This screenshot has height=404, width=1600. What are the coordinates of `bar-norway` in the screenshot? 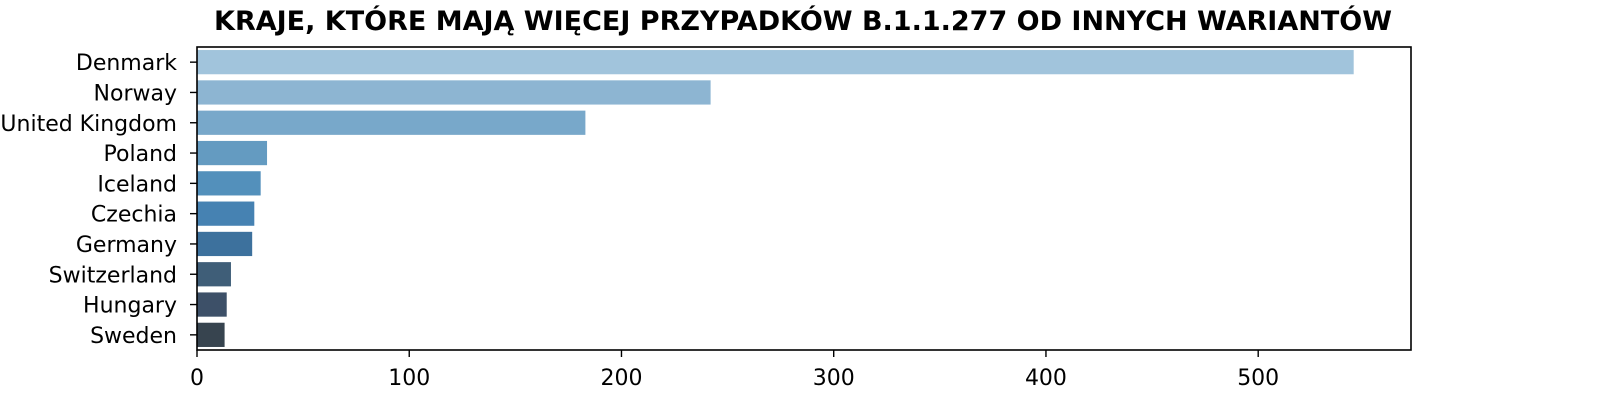 It's located at (454, 92).